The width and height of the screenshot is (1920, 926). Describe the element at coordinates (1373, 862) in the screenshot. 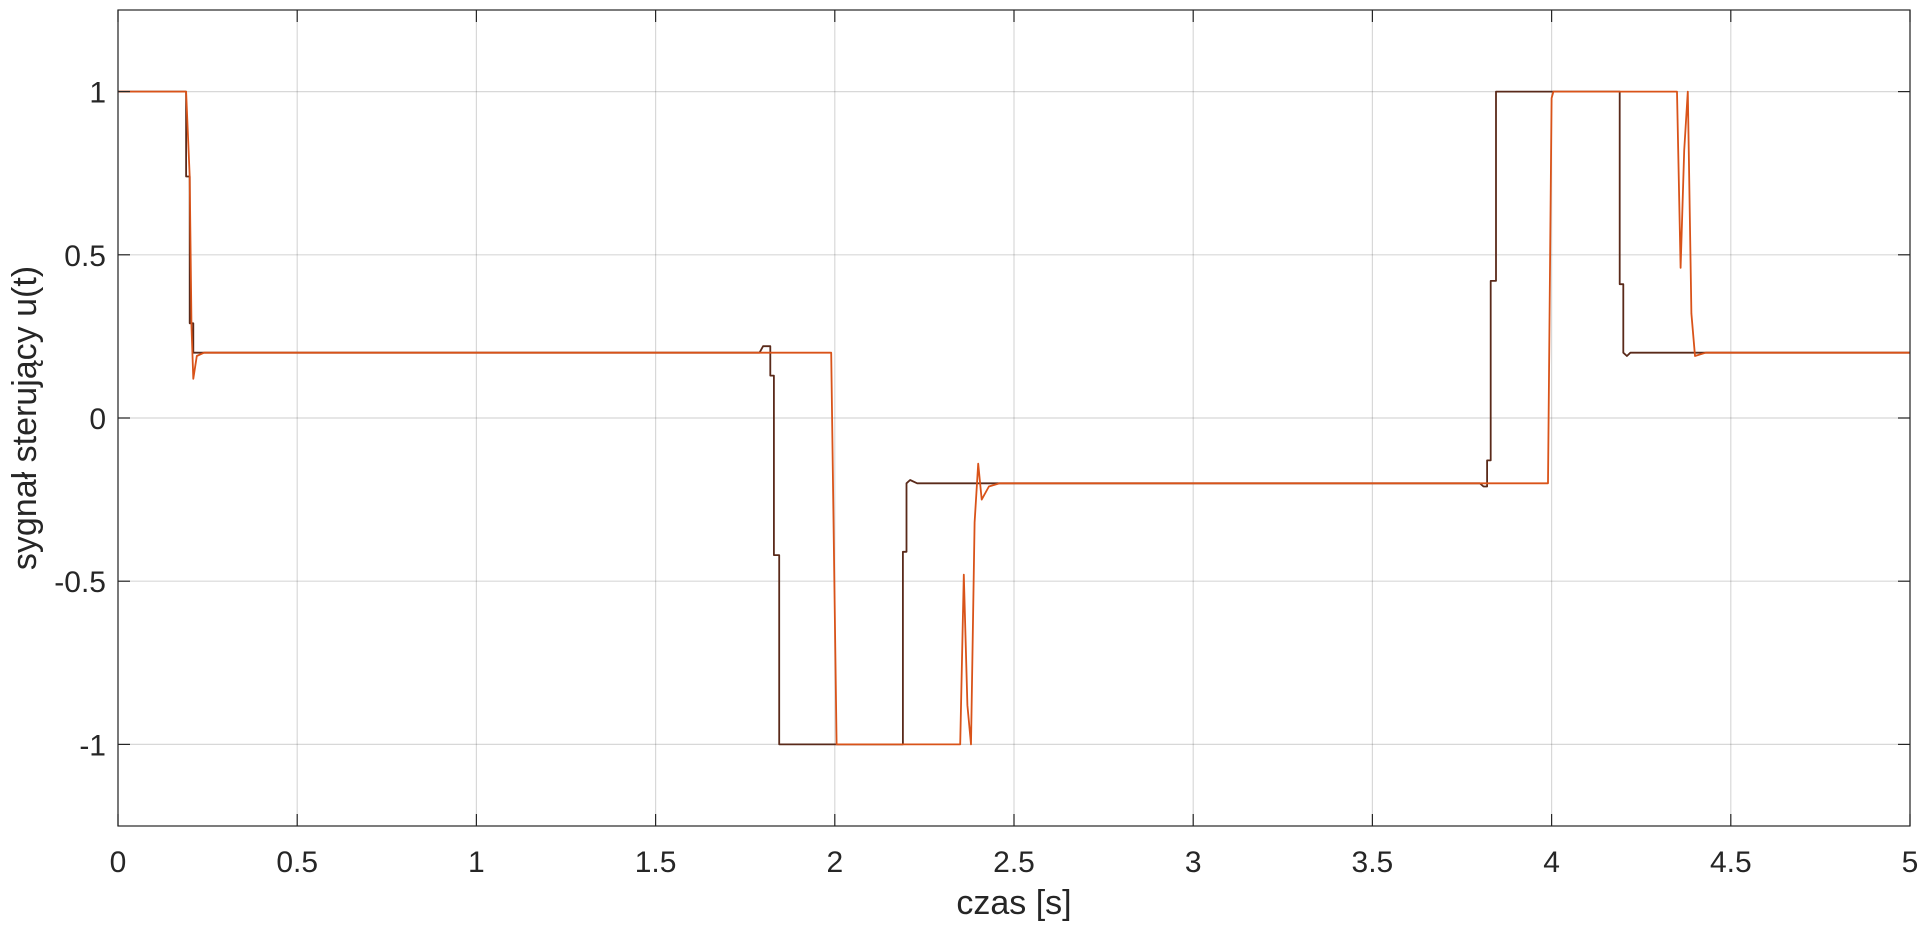

I see `x-tick-label: 3.5` at that location.